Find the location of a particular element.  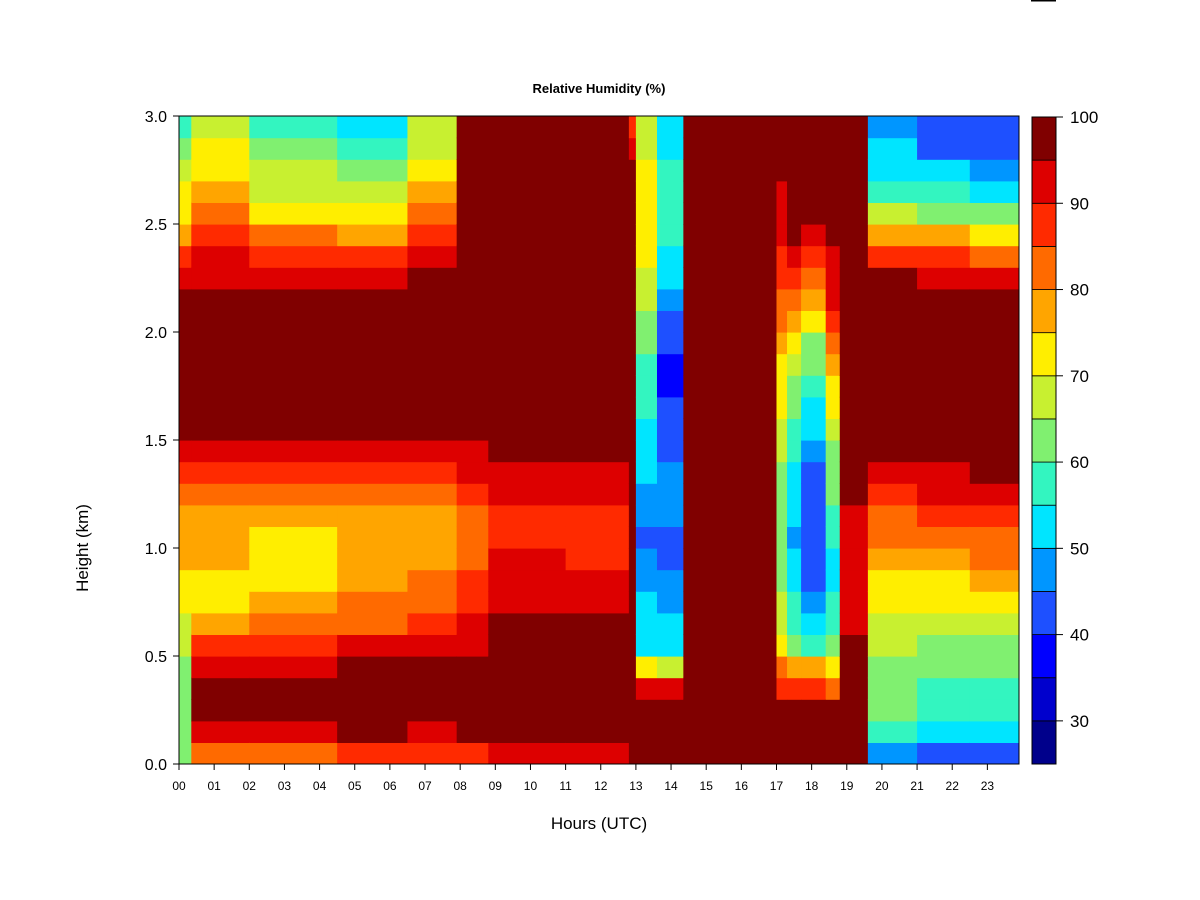

colorbar-tick-label: 90 is located at coordinates (1079, 203).